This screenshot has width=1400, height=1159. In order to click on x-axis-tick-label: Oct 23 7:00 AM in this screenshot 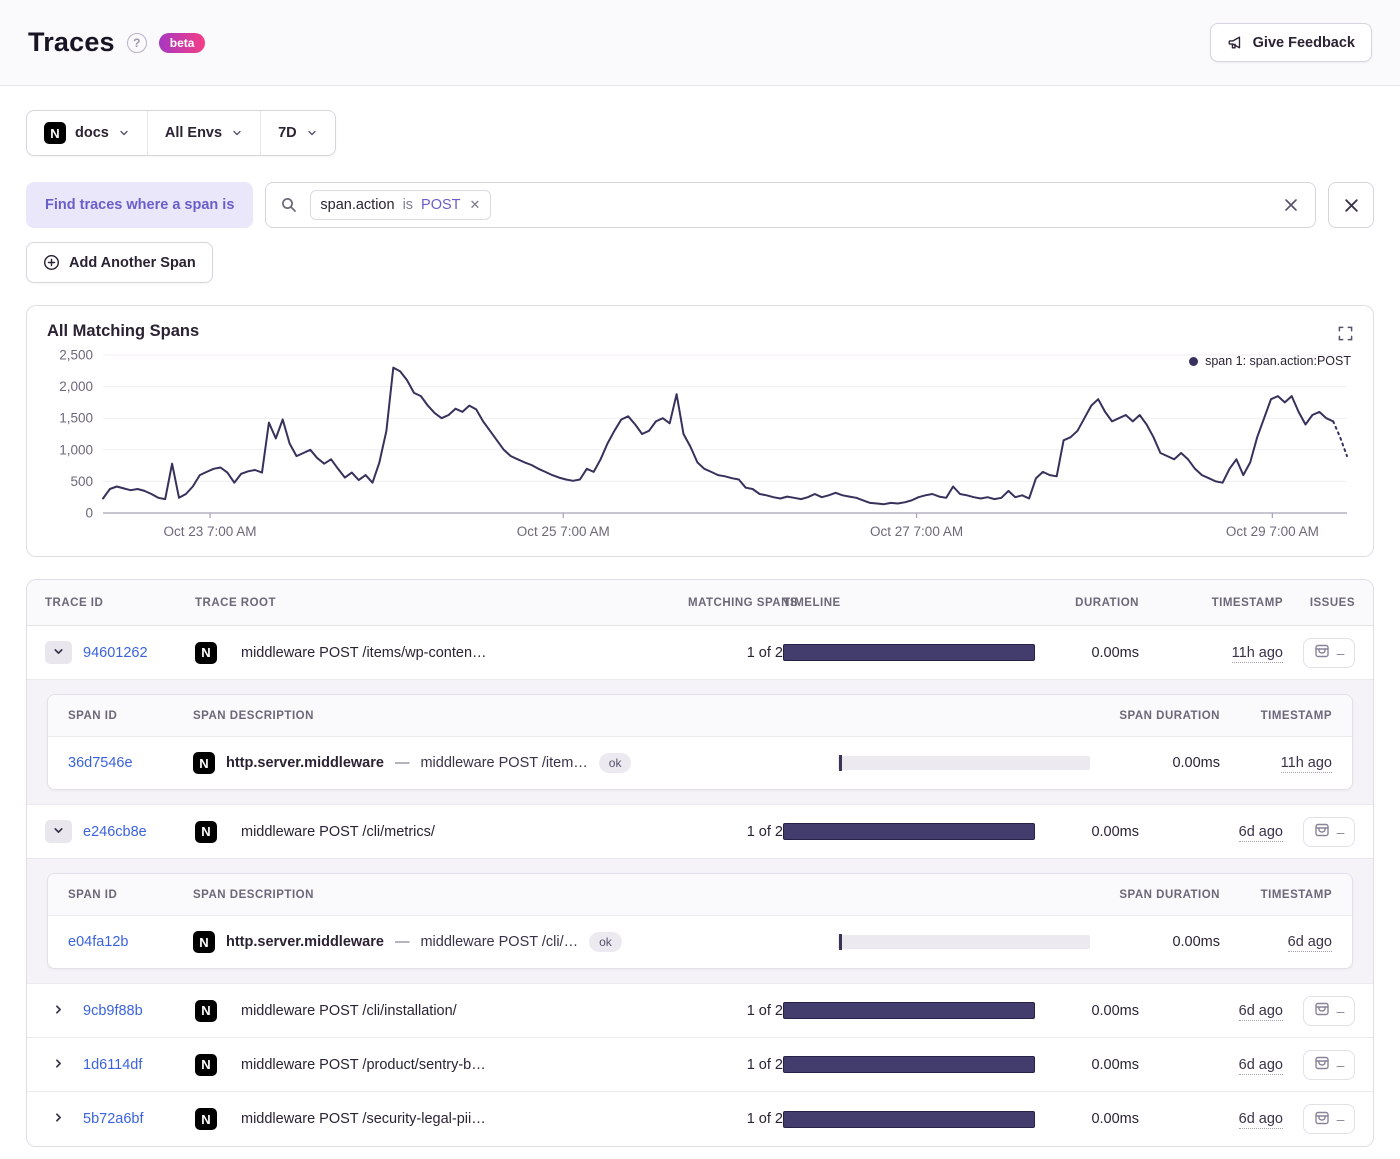, I will do `click(209, 531)`.